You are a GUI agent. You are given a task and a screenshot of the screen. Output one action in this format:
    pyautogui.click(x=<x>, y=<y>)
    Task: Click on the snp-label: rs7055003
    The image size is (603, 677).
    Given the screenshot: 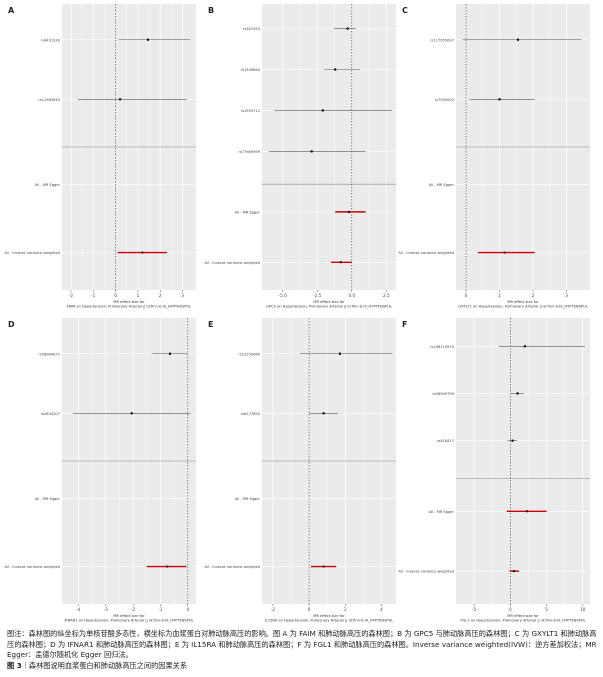 What is the action you would take?
    pyautogui.click(x=444, y=100)
    